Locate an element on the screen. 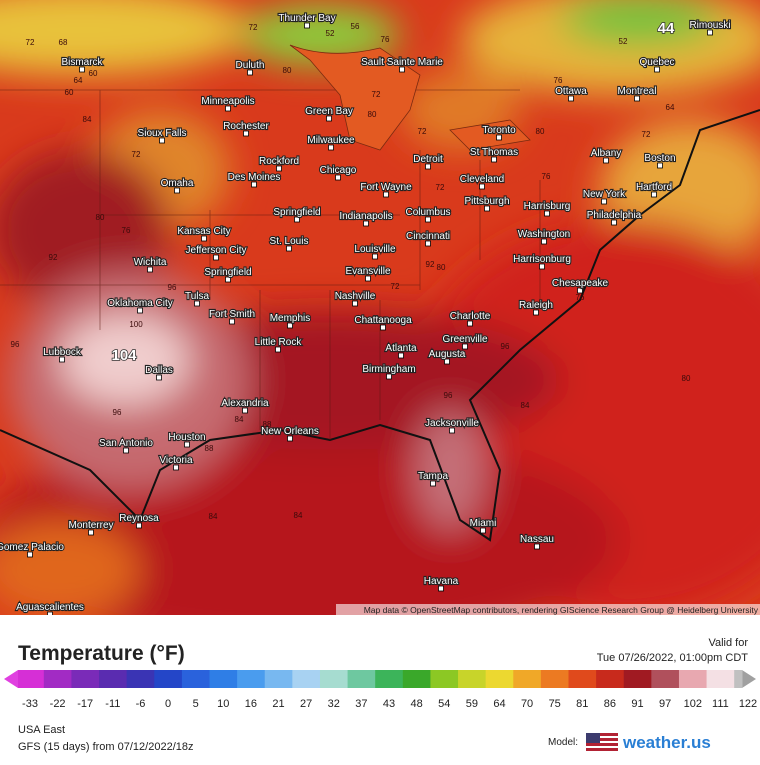  city-label: Toronto is located at coordinates (499, 130).